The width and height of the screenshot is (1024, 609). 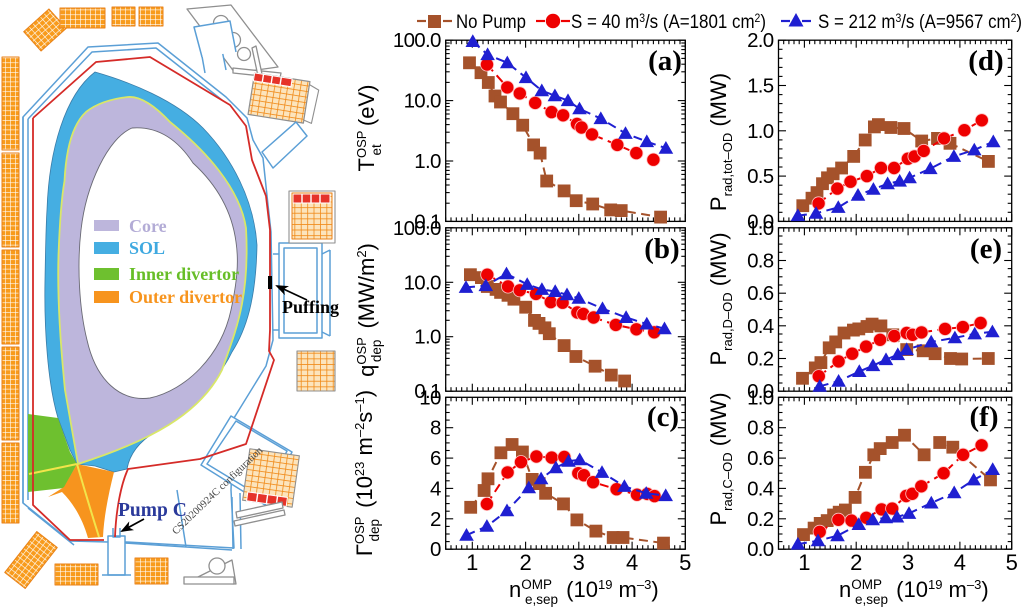 What do you see at coordinates (369, 310) in the screenshot?
I see `svg-text: qOSPdep (MW/m2)` at bounding box center [369, 310].